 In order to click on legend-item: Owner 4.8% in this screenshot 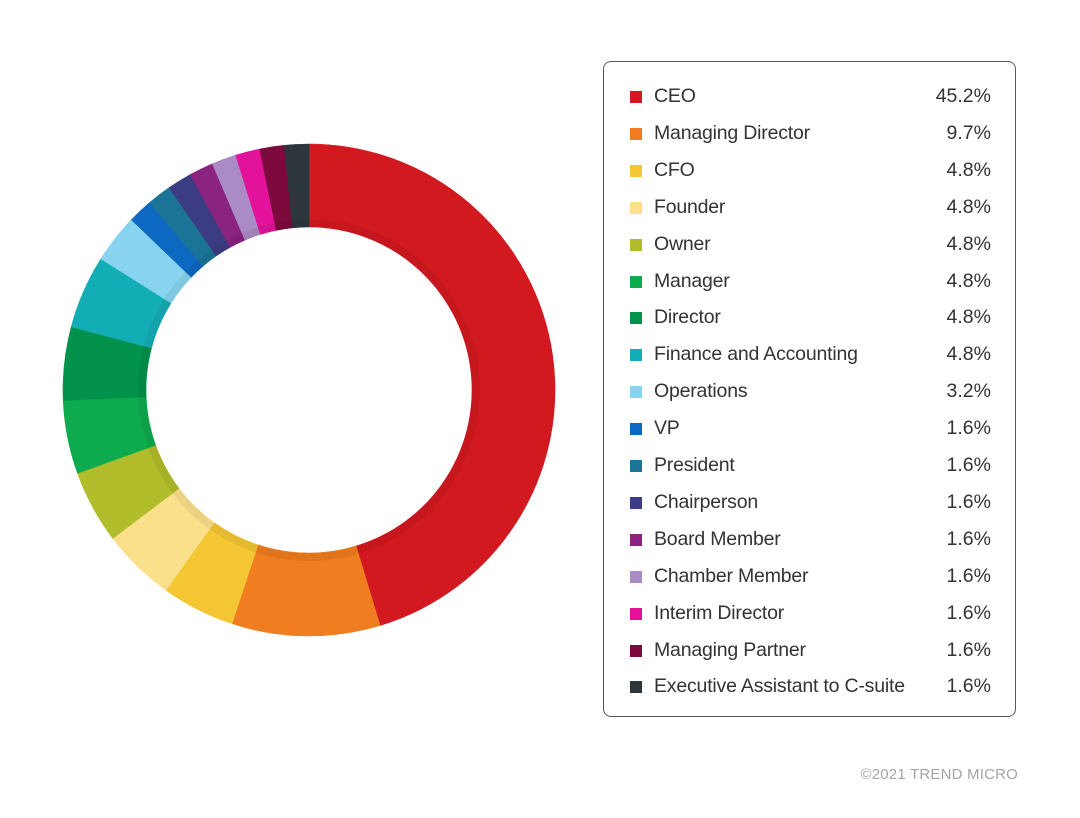, I will do `click(809, 245)`.